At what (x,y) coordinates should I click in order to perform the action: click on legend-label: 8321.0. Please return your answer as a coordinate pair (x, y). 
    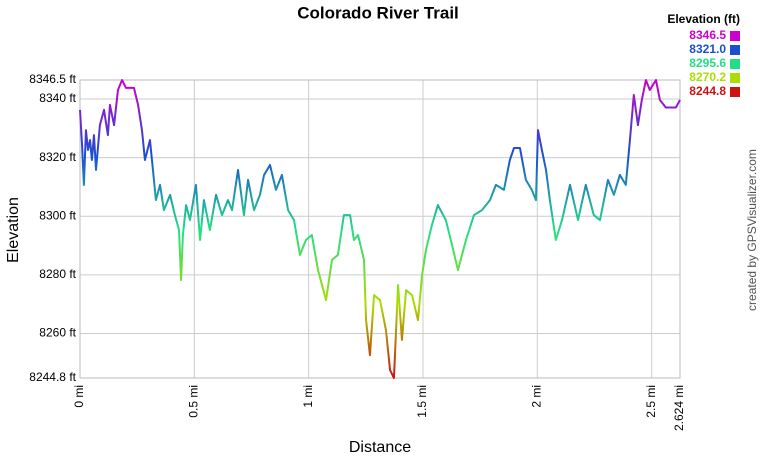
    Looking at the image, I should click on (707, 49).